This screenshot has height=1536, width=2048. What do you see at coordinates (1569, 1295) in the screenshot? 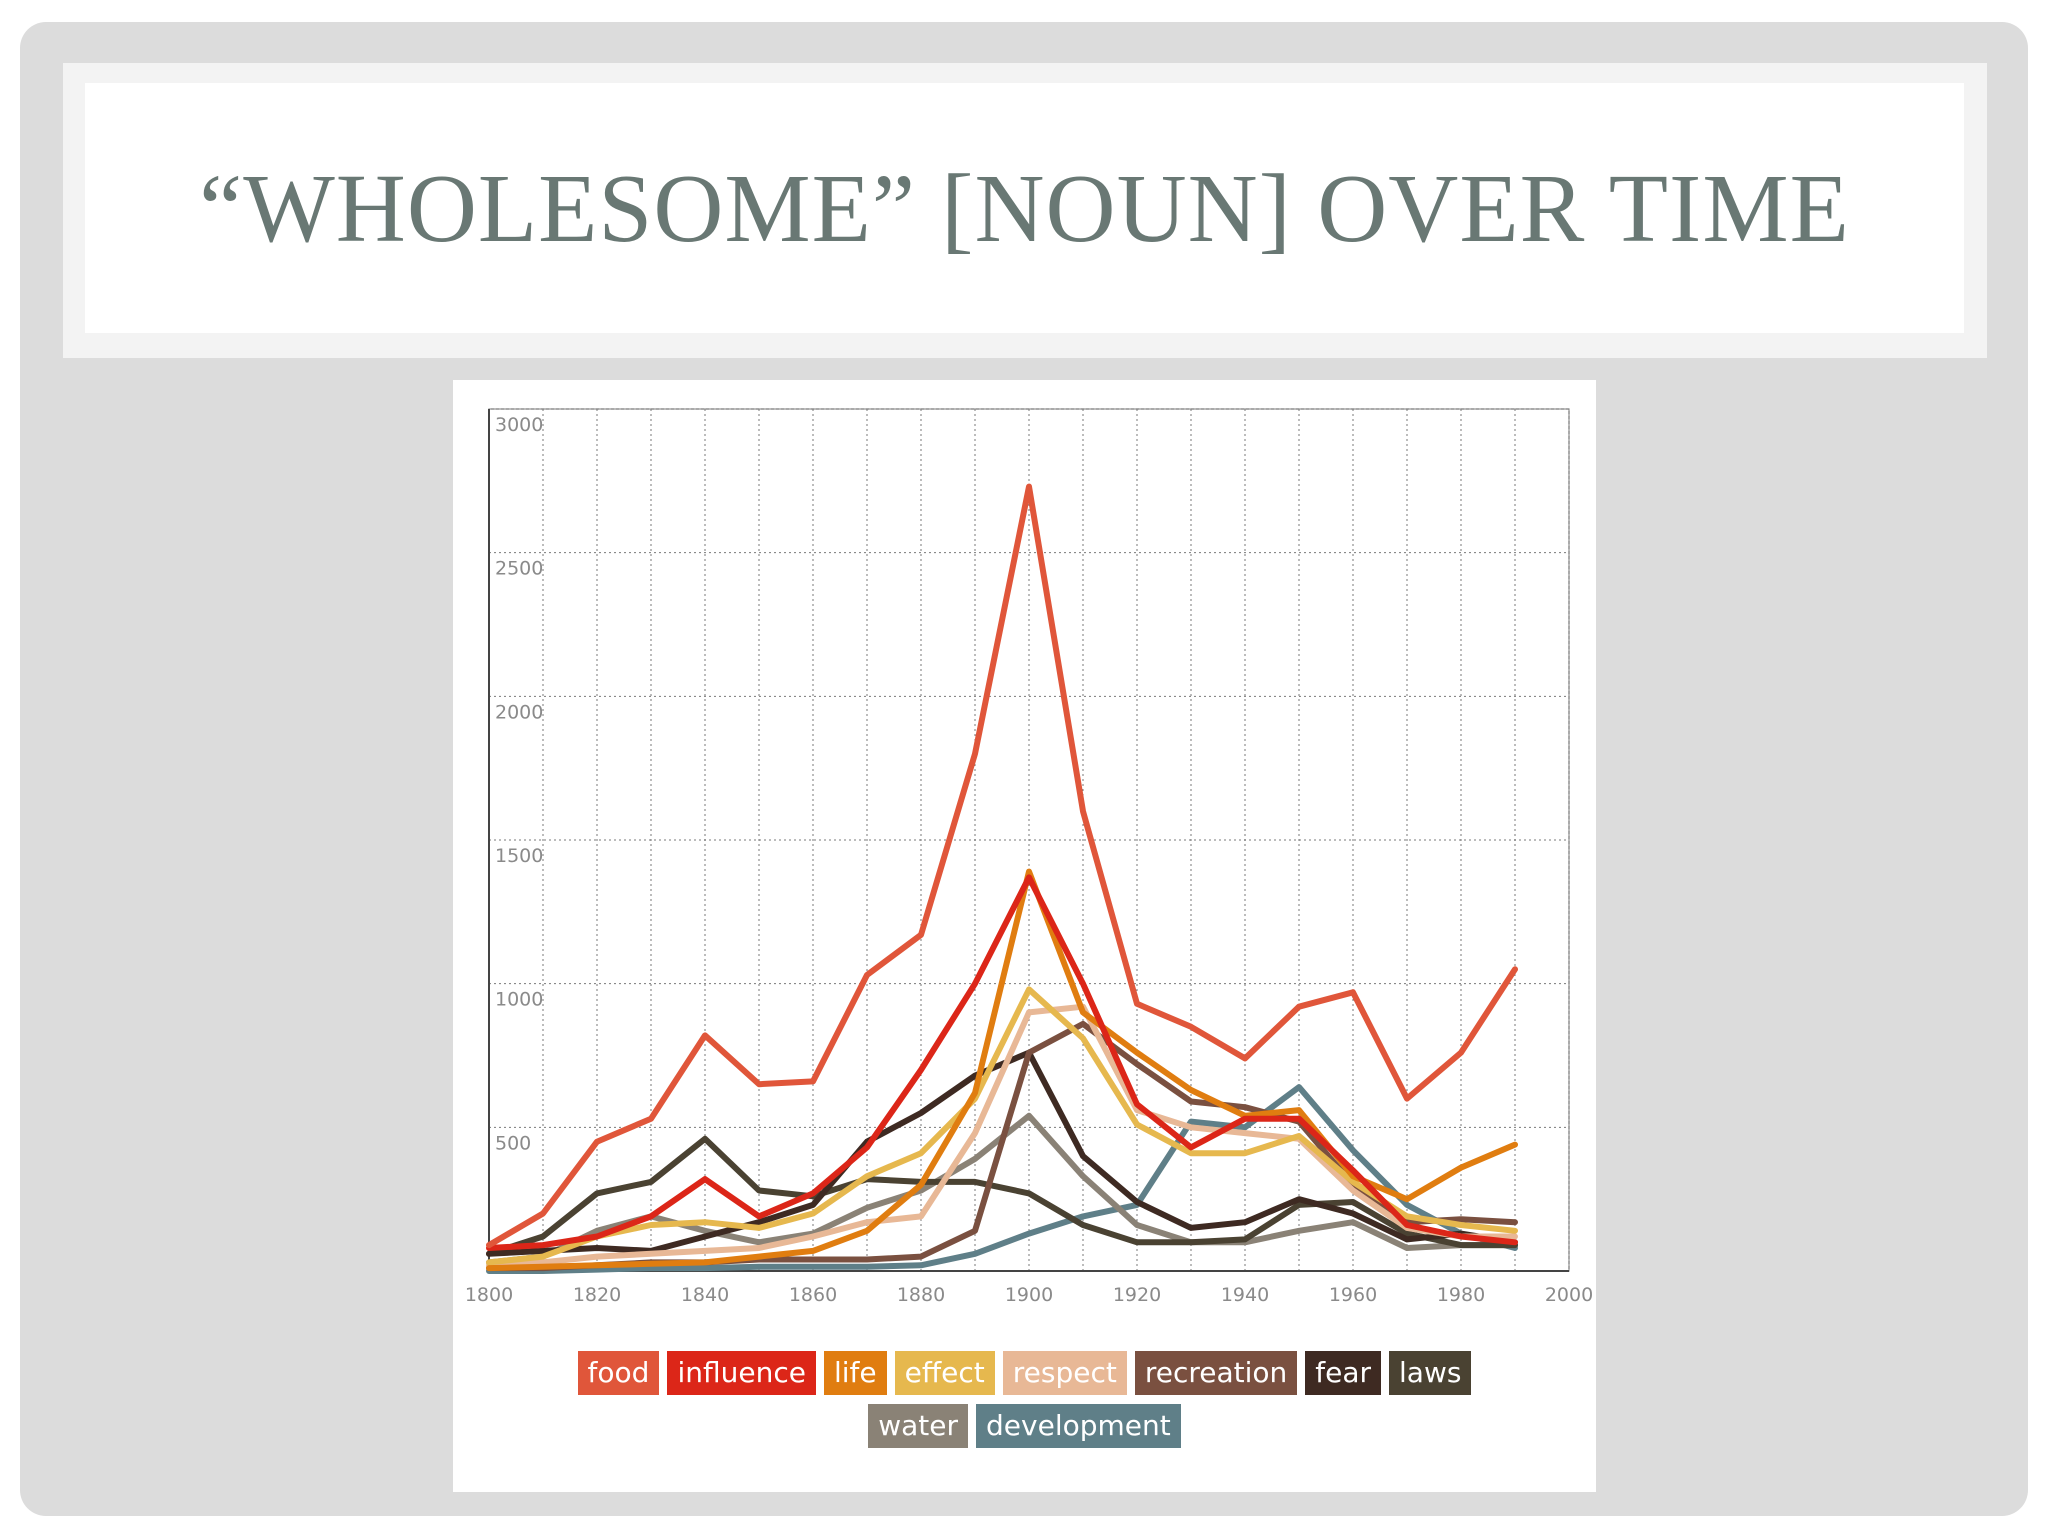
I see `x-tick-label: 2000` at bounding box center [1569, 1295].